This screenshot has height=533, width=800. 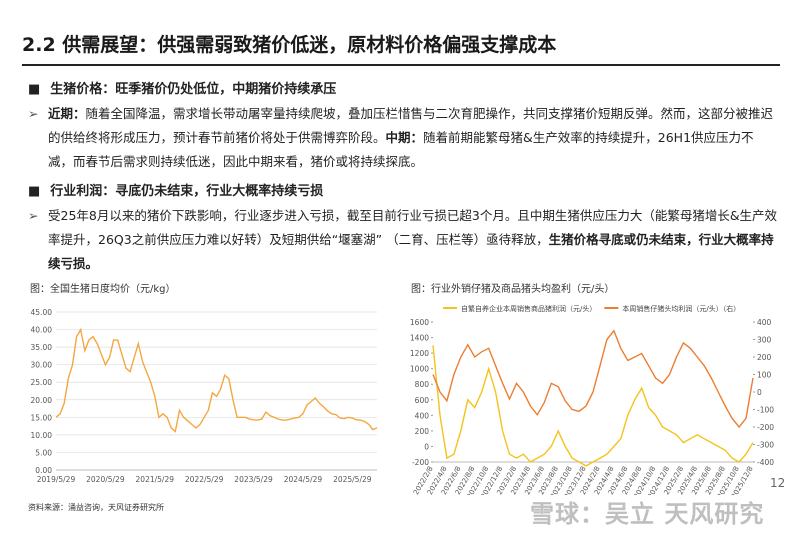 I want to click on y2-tick-label: -400, so click(x=765, y=462).